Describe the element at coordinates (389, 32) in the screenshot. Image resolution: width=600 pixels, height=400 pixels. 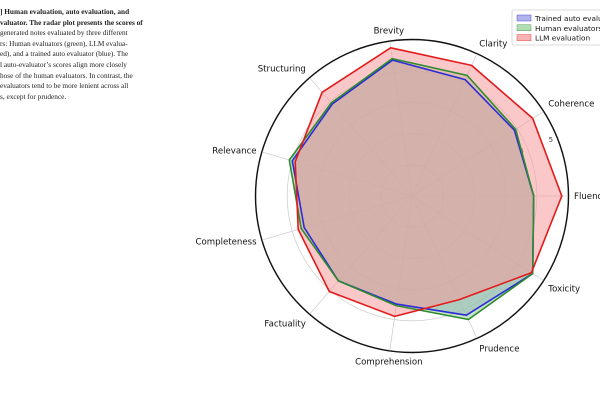
I see `axis-label-brevity: Brevity` at that location.